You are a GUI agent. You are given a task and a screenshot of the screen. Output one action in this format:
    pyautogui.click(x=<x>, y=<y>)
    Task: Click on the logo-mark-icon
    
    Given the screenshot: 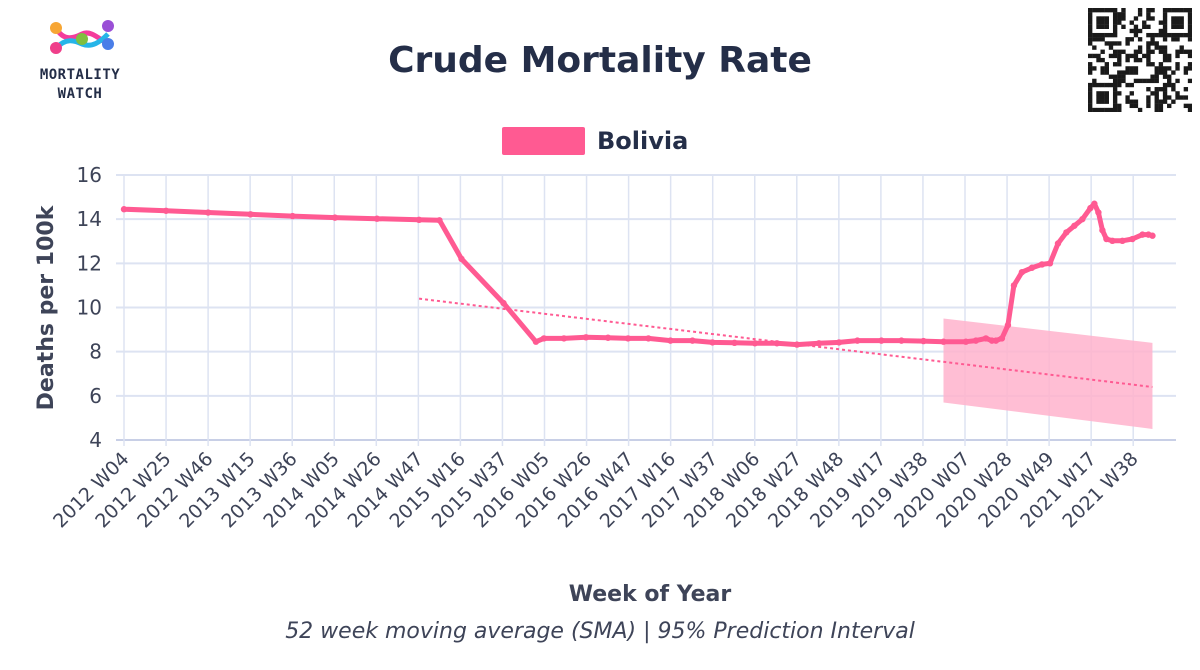 What is the action you would take?
    pyautogui.click(x=82, y=37)
    